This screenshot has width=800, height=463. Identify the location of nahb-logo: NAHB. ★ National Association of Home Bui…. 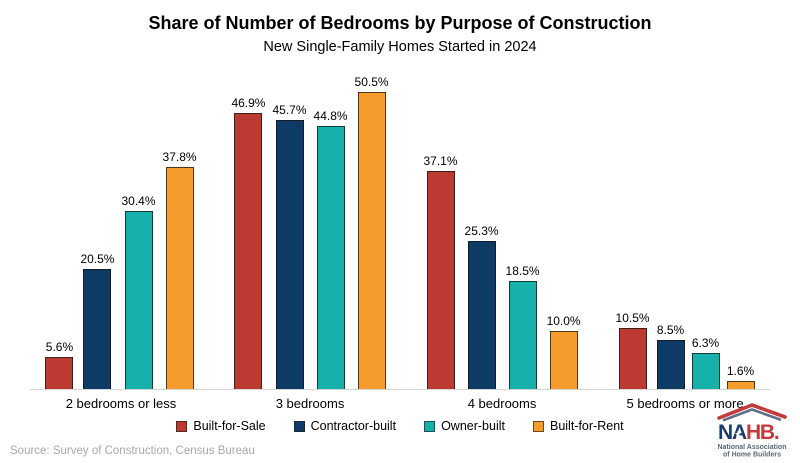
(752, 431).